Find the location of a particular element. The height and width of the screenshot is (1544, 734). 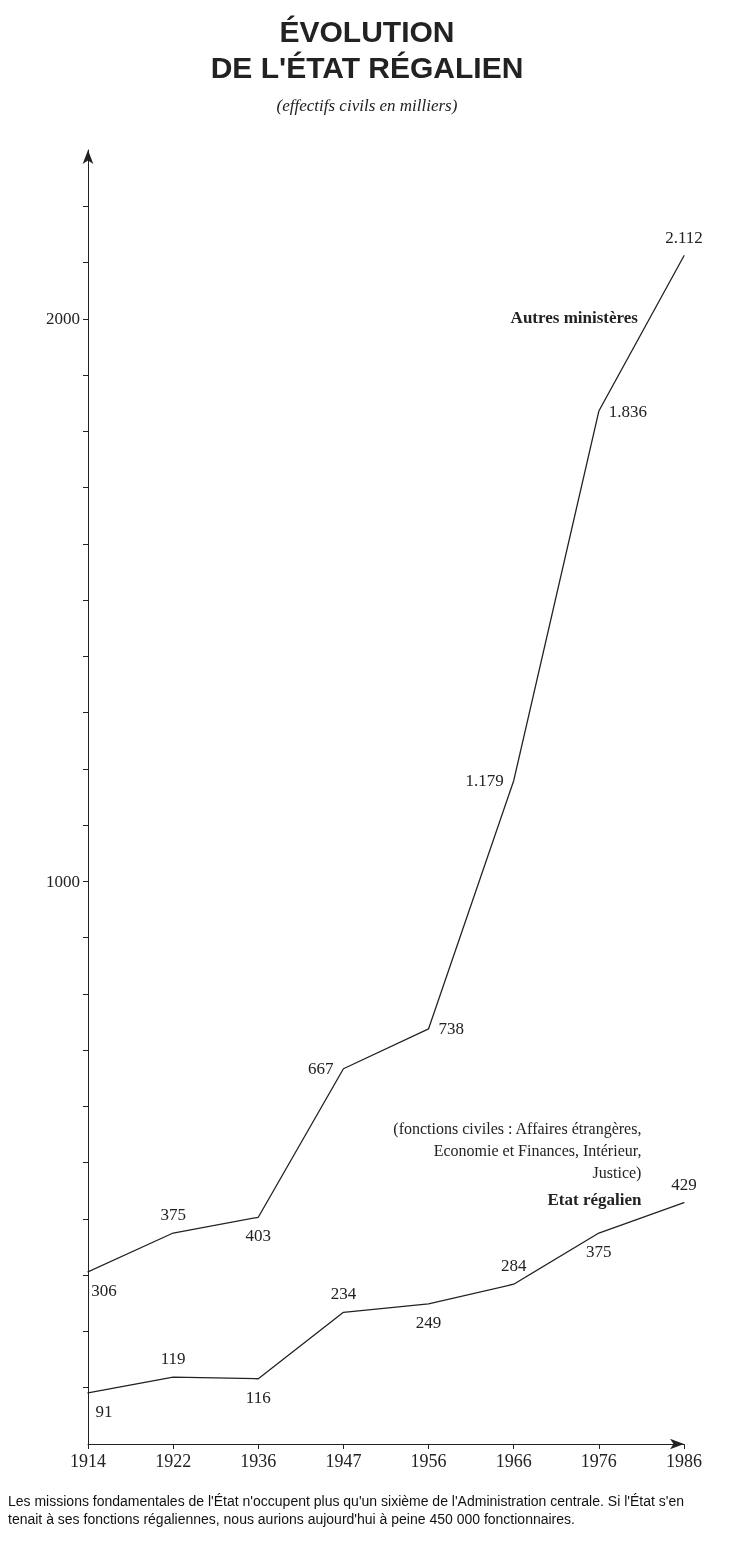

data-label: 306 is located at coordinates (104, 1290).